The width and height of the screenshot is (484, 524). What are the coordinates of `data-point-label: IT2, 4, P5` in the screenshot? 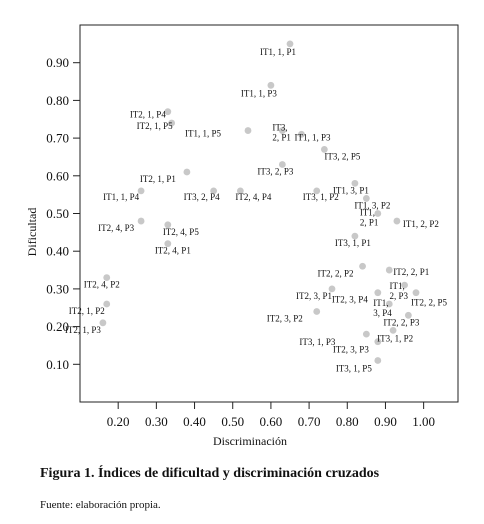 It's located at (181, 232).